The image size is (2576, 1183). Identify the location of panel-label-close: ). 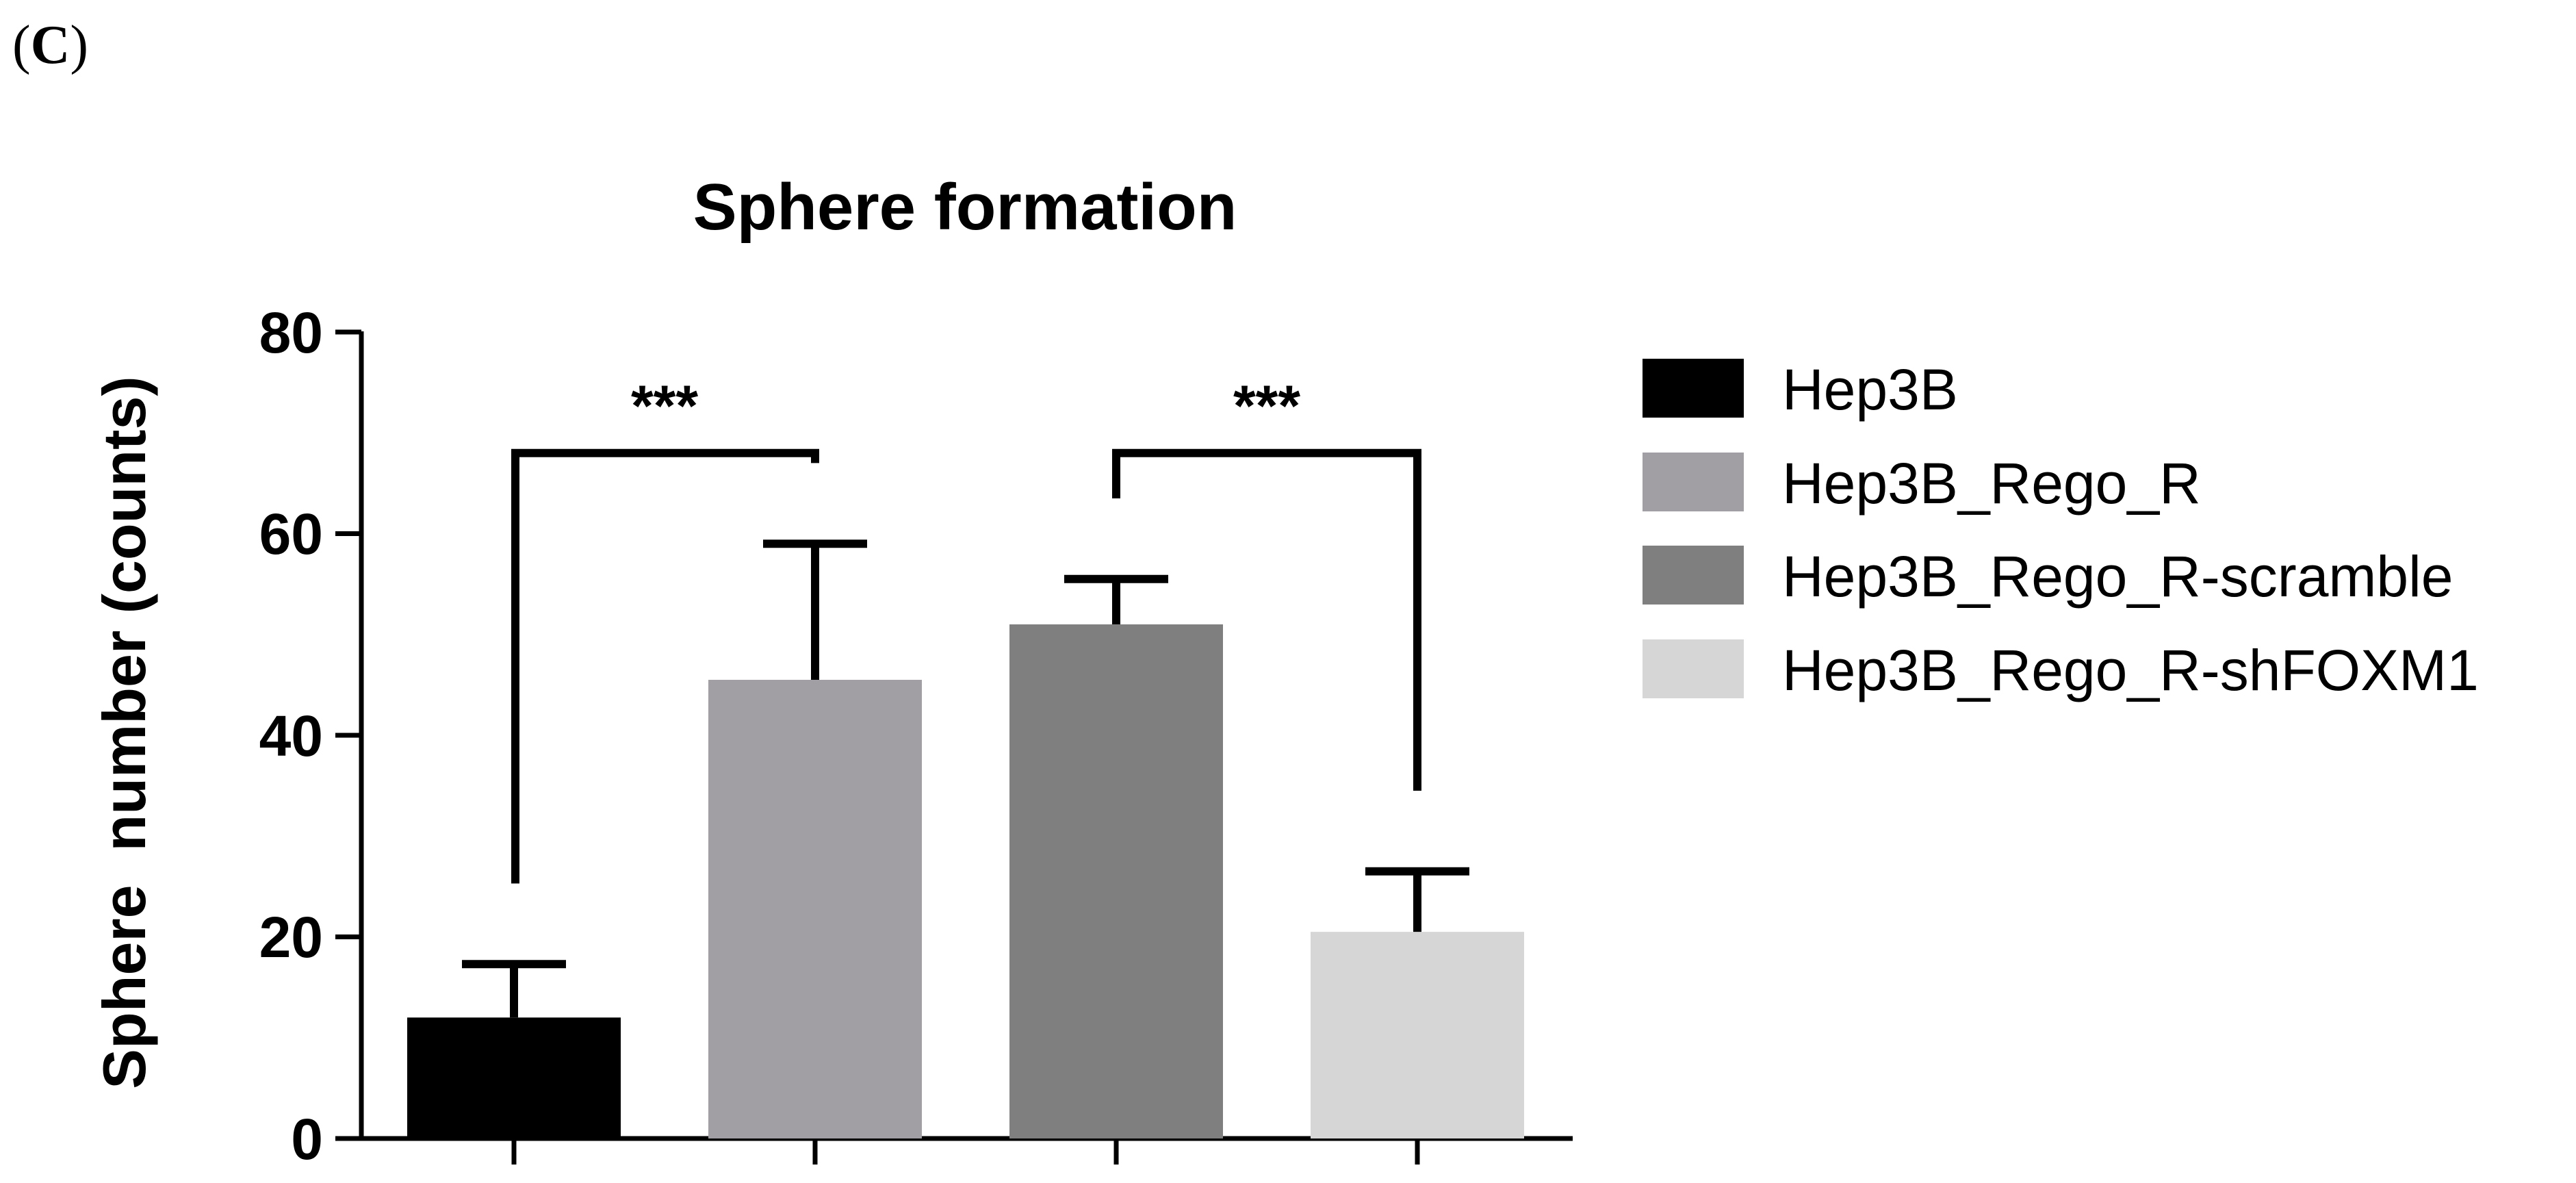
(79, 45).